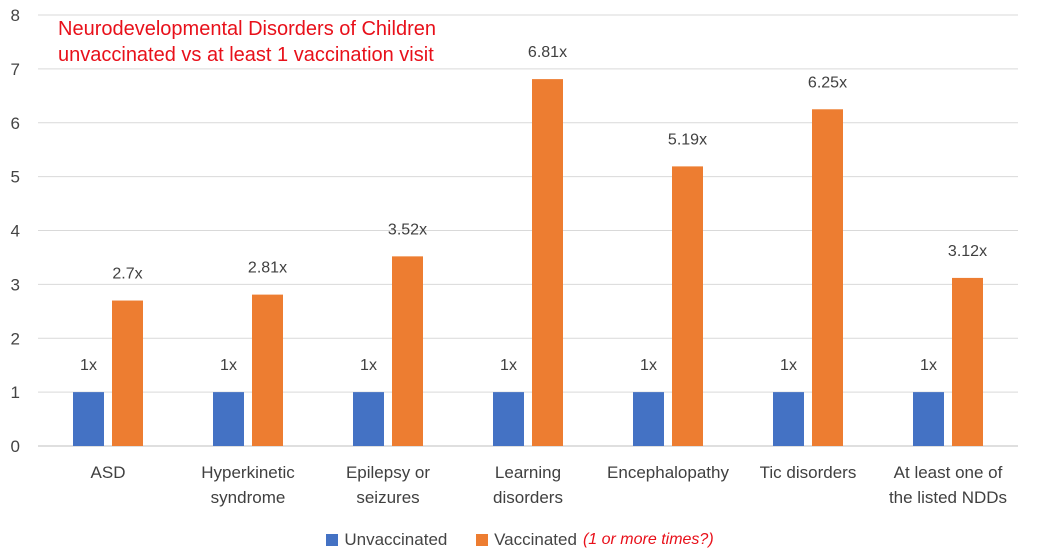  What do you see at coordinates (827, 82) in the screenshot?
I see `data-label: 6.25x` at bounding box center [827, 82].